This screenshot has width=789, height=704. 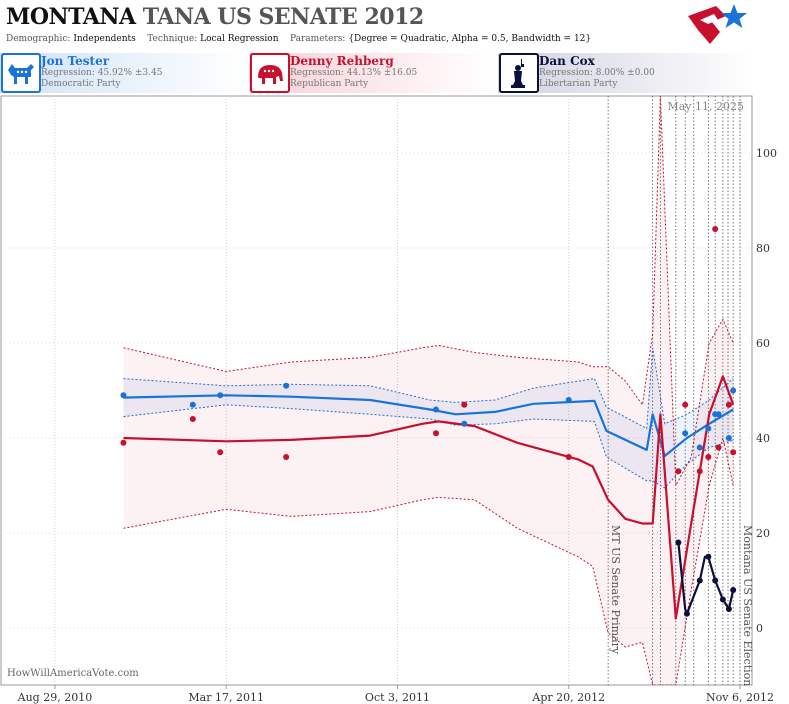 What do you see at coordinates (747, 605) in the screenshot?
I see `event-label: Montana US Senate Election` at bounding box center [747, 605].